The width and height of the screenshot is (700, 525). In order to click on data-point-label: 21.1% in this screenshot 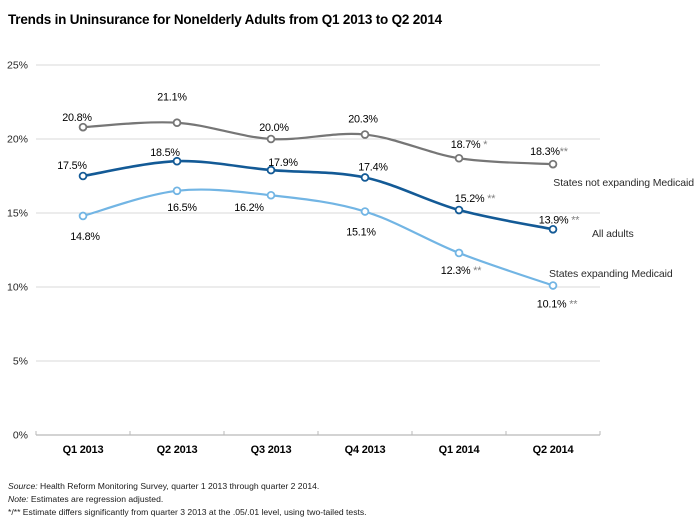, I will do `click(172, 98)`.